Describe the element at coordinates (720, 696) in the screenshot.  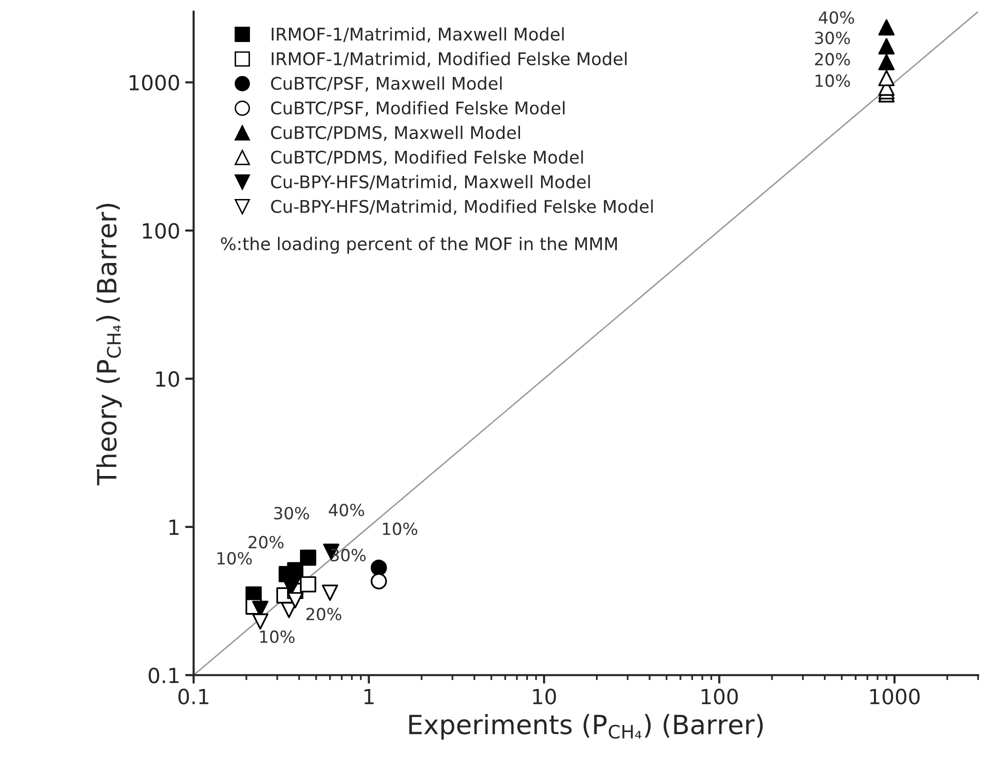
I see `x-tick-label: 100` at that location.